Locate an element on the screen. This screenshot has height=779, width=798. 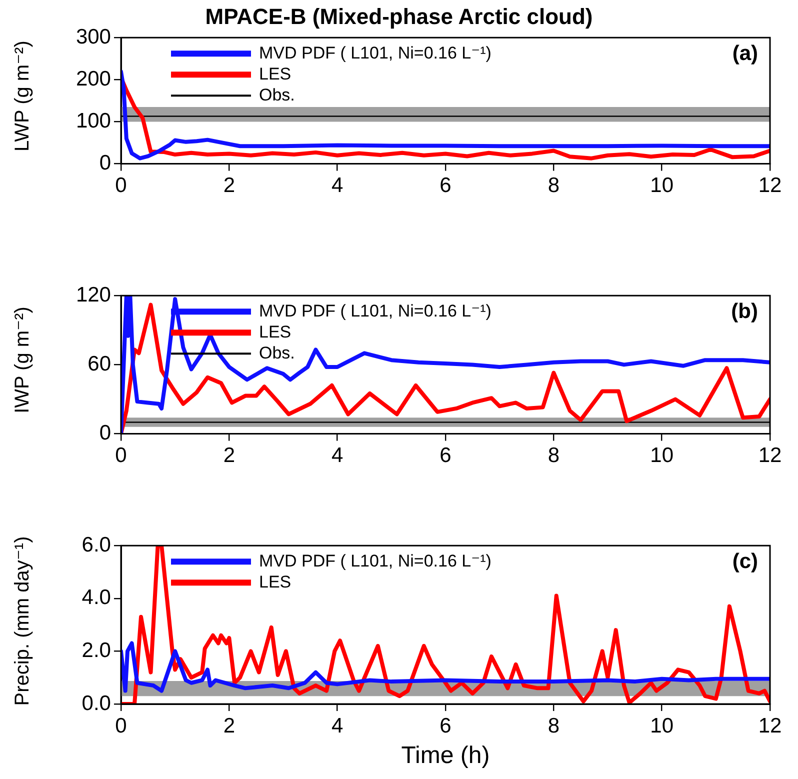
y-tick-label: 6.0 is located at coordinates (96, 544).